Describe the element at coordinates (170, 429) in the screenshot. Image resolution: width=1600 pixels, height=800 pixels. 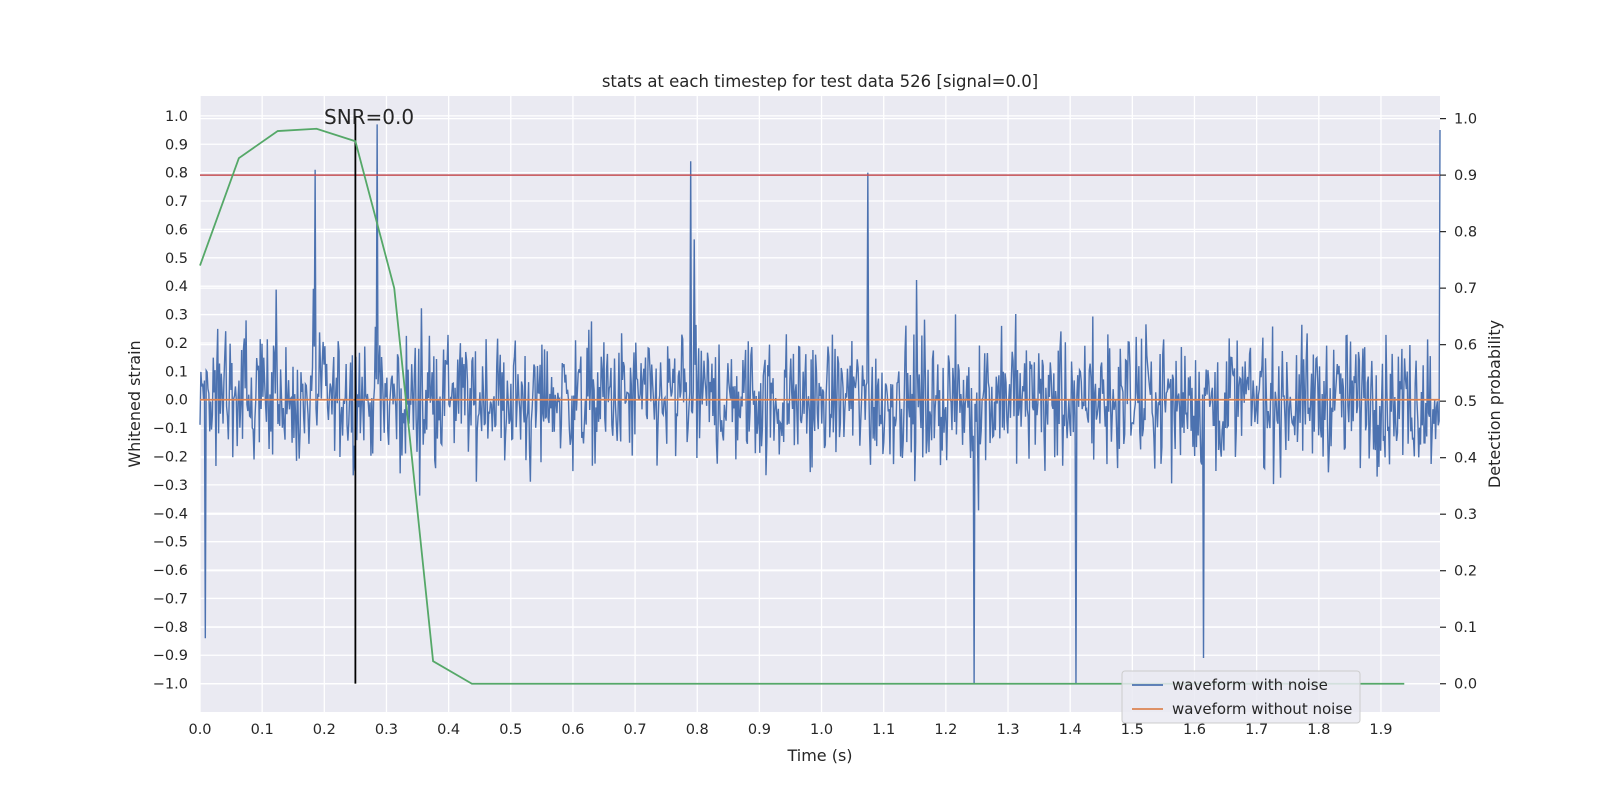
I see `y-tick-label: −0.1` at that location.